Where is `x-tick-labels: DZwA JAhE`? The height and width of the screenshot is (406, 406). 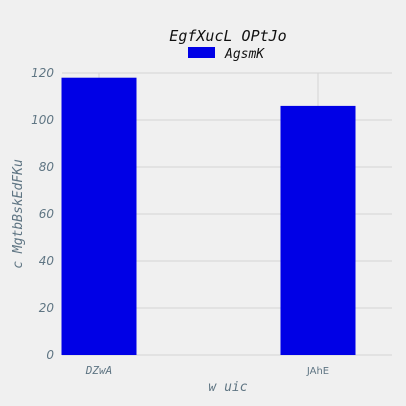
x-tick-labels: DZwA JAhE is located at coordinates (207, 370).